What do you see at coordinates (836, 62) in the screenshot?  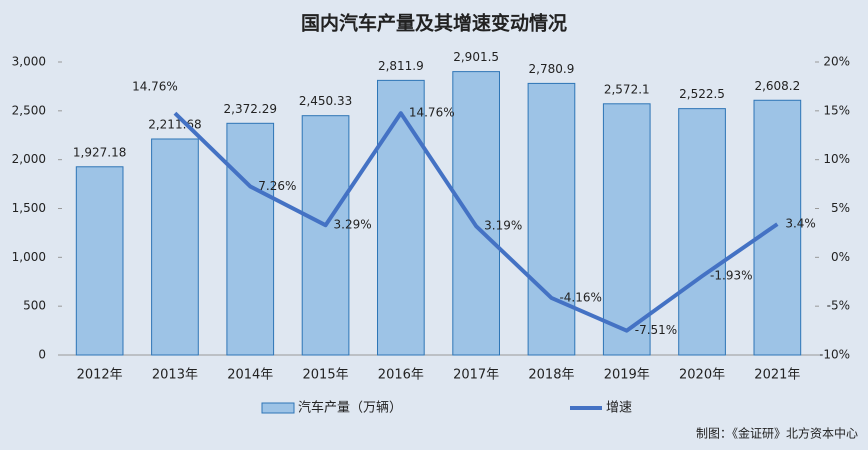 I see `y2-tick-label: 20%` at bounding box center [836, 62].